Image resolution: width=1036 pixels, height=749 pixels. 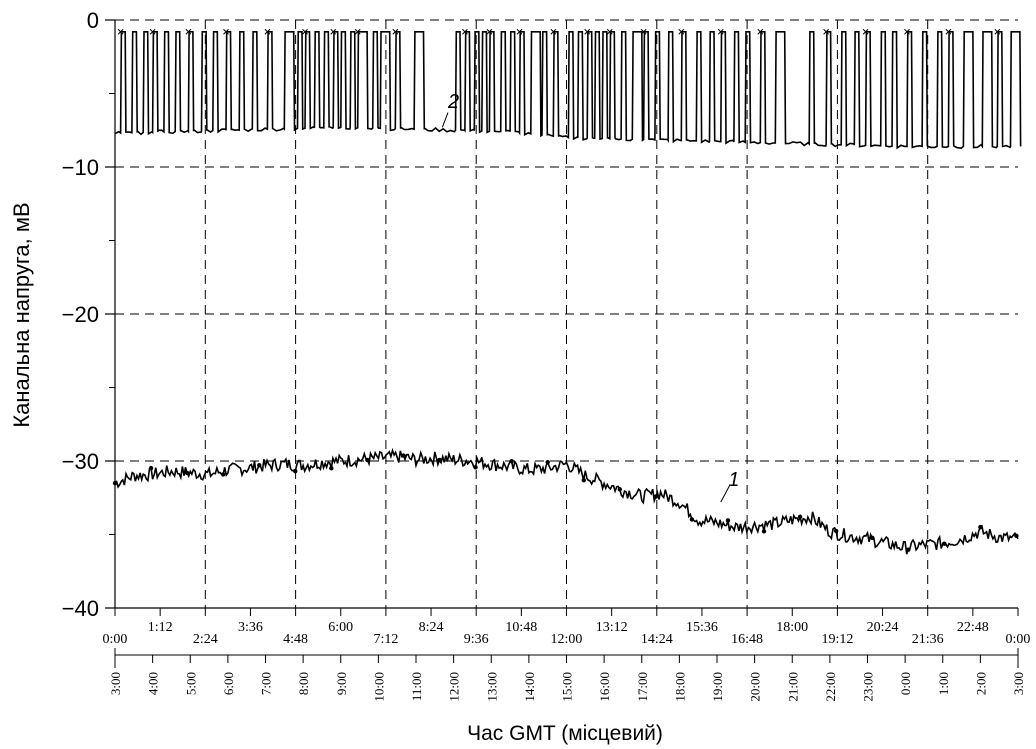 What do you see at coordinates (943, 683) in the screenshot?
I see `x-tick-label-local: 1:00` at bounding box center [943, 683].